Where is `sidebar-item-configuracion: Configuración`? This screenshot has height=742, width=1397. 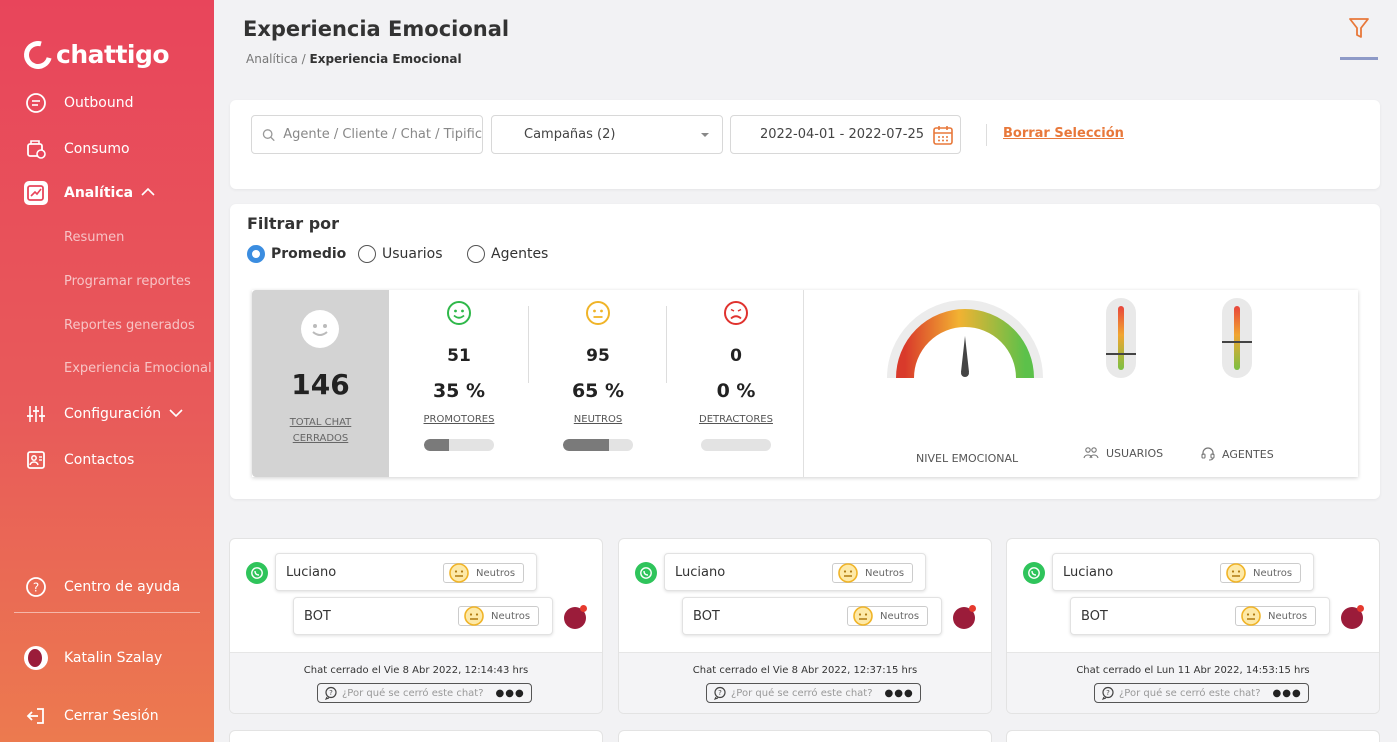
sidebar-item-configuracion: Configuración is located at coordinates (103, 414).